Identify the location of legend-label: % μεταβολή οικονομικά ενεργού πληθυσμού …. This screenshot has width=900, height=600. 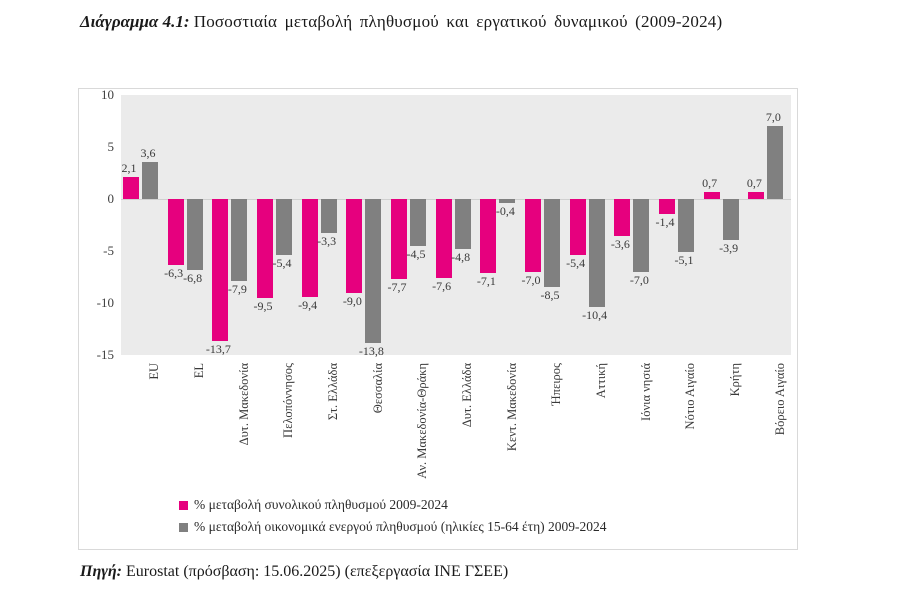
(400, 526).